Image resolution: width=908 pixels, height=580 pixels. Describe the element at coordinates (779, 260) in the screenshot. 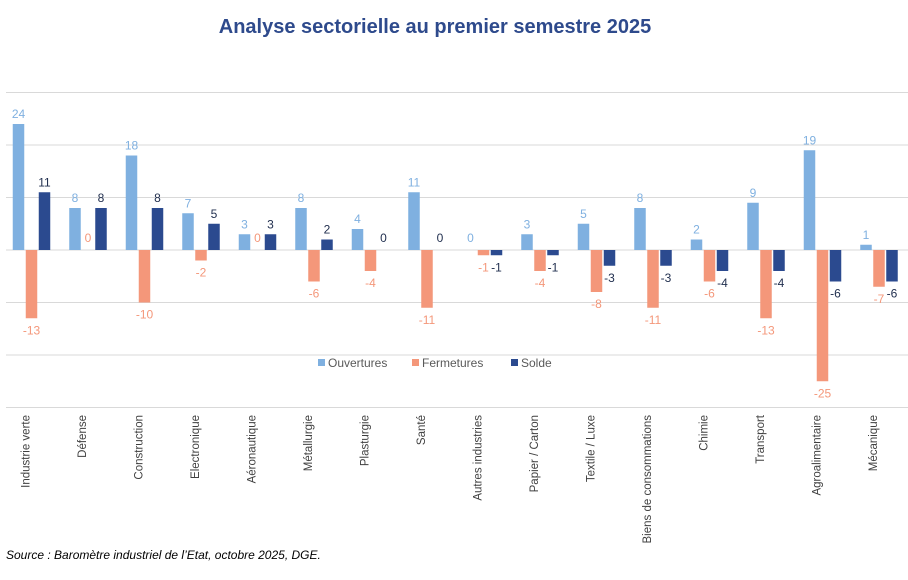

I see `bar-solde-transport` at that location.